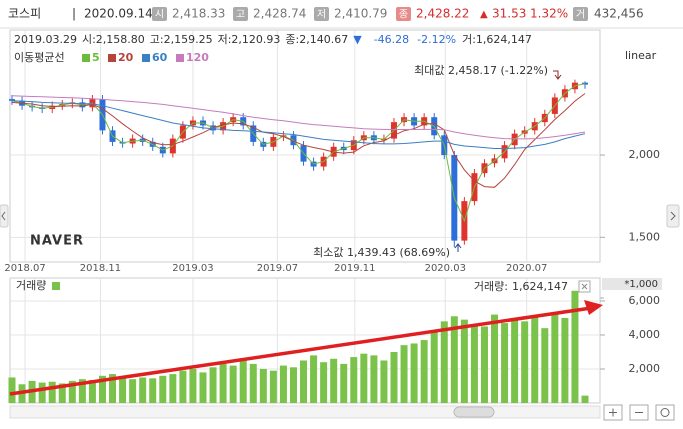  I want to click on badge-text: 저, so click(321, 15).